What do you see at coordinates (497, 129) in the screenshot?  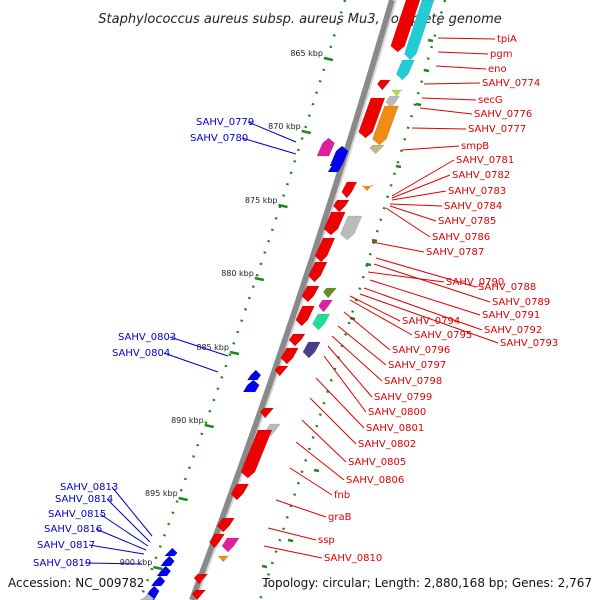 I see `reverse-gene-label: SAHV_0777` at bounding box center [497, 129].